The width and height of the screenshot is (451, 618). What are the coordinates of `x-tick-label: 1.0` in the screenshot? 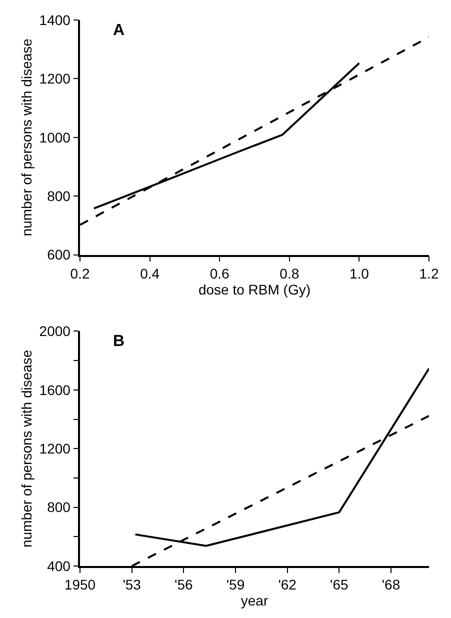 It's located at (359, 273).